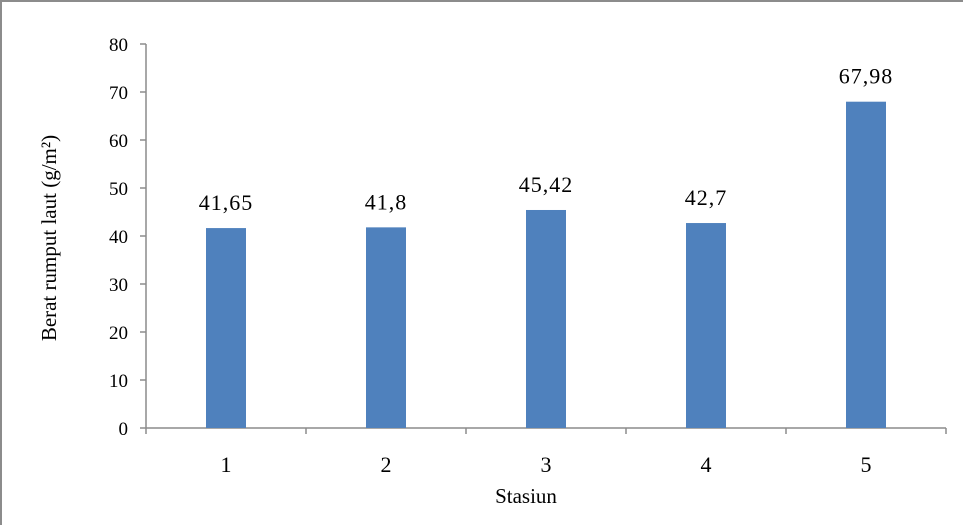  I want to click on y-axis-title: Berat rumput laut (g/m²), so click(49, 238).